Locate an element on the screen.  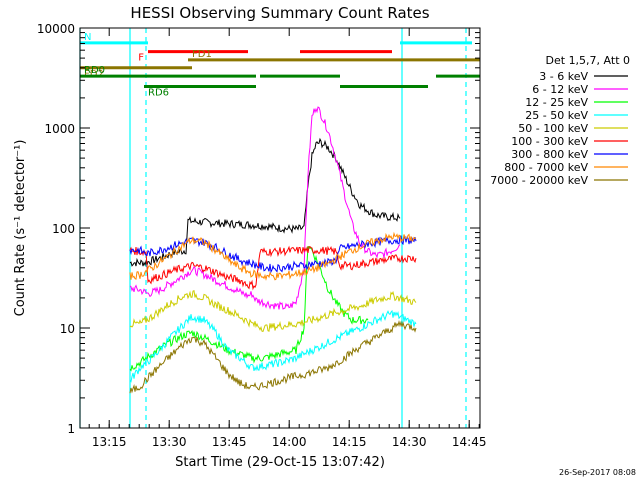
x-tick-label-1: 13:30 is located at coordinates (169, 442).